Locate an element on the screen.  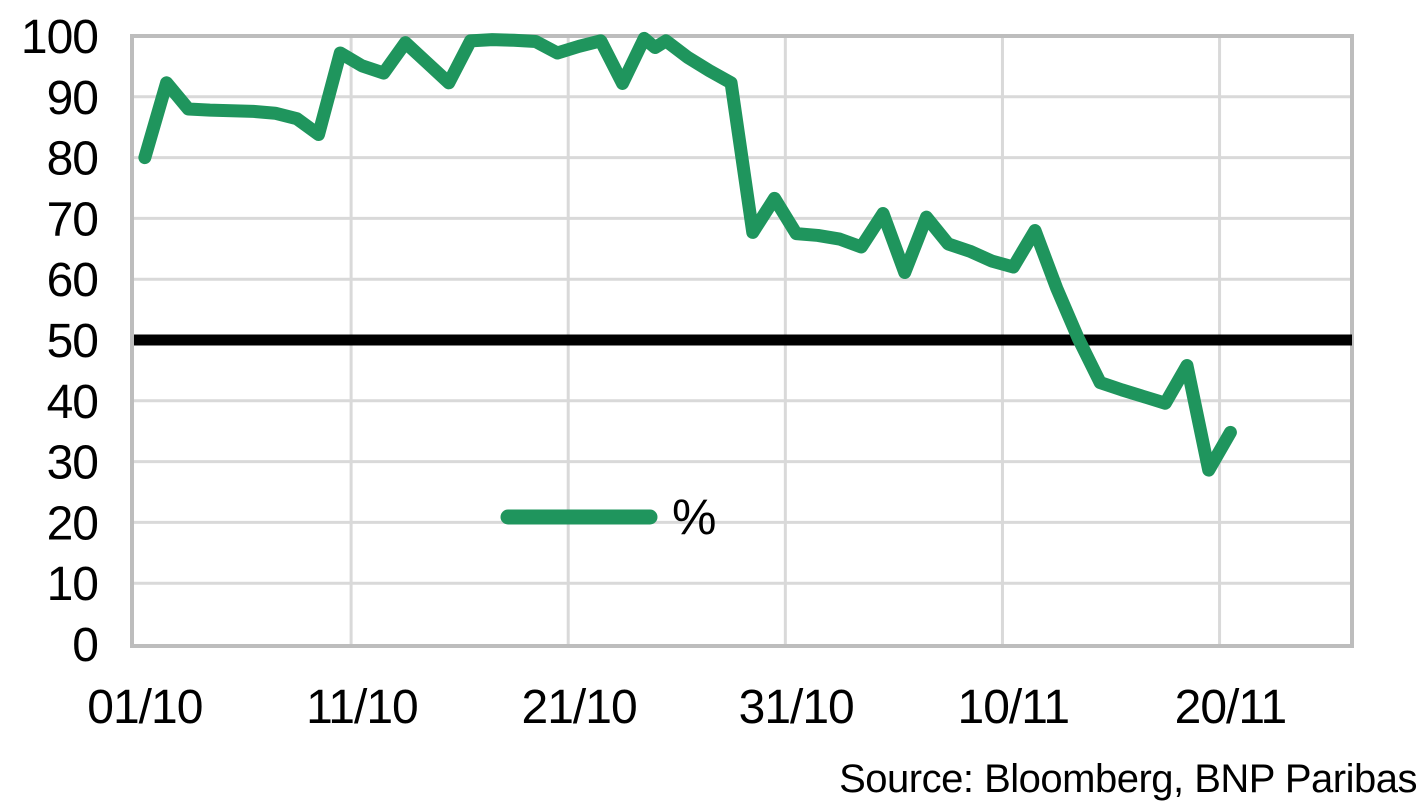
x-axis-tick-label: 31/10 is located at coordinates (796, 707).